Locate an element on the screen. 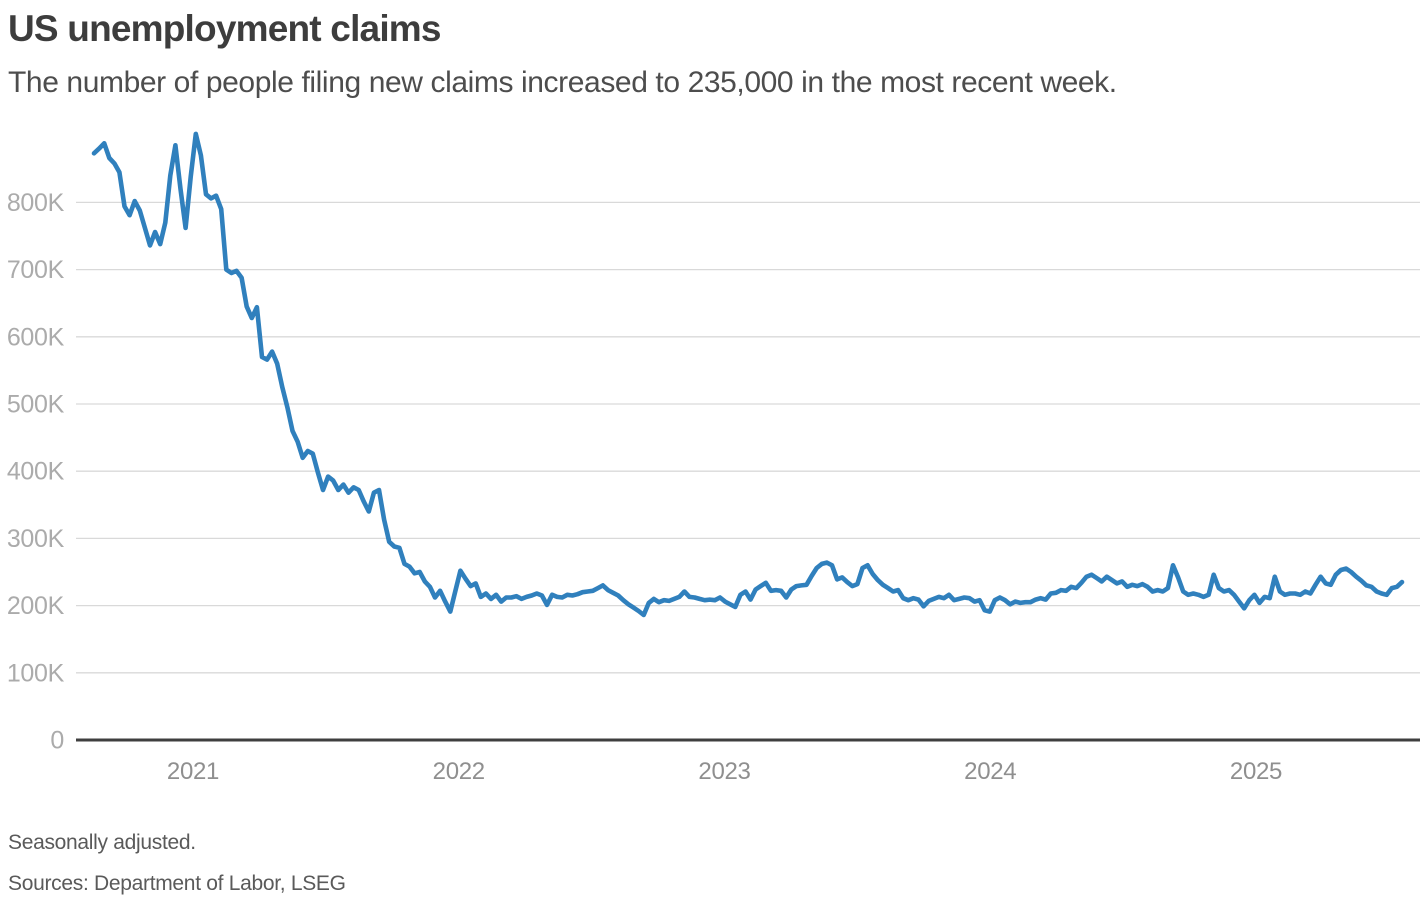 This screenshot has width=1420, height=900. y-tick-label: 700K is located at coordinates (36, 270).